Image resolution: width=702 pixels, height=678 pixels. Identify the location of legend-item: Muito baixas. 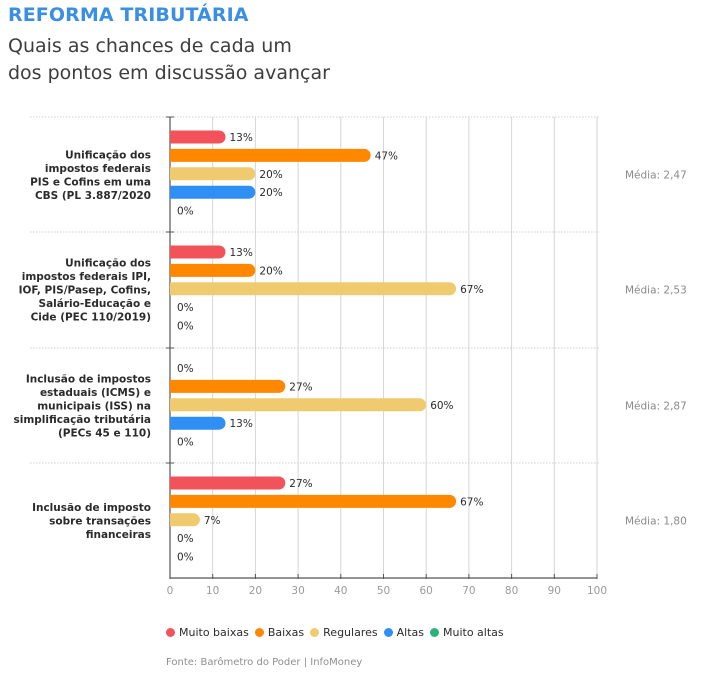
(207, 632).